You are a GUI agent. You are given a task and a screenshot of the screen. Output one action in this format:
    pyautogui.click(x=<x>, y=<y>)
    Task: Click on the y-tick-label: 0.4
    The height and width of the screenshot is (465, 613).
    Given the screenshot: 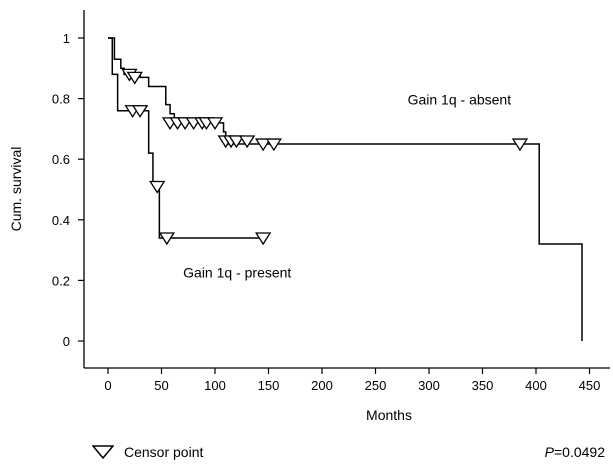 What is the action you would take?
    pyautogui.click(x=61, y=220)
    